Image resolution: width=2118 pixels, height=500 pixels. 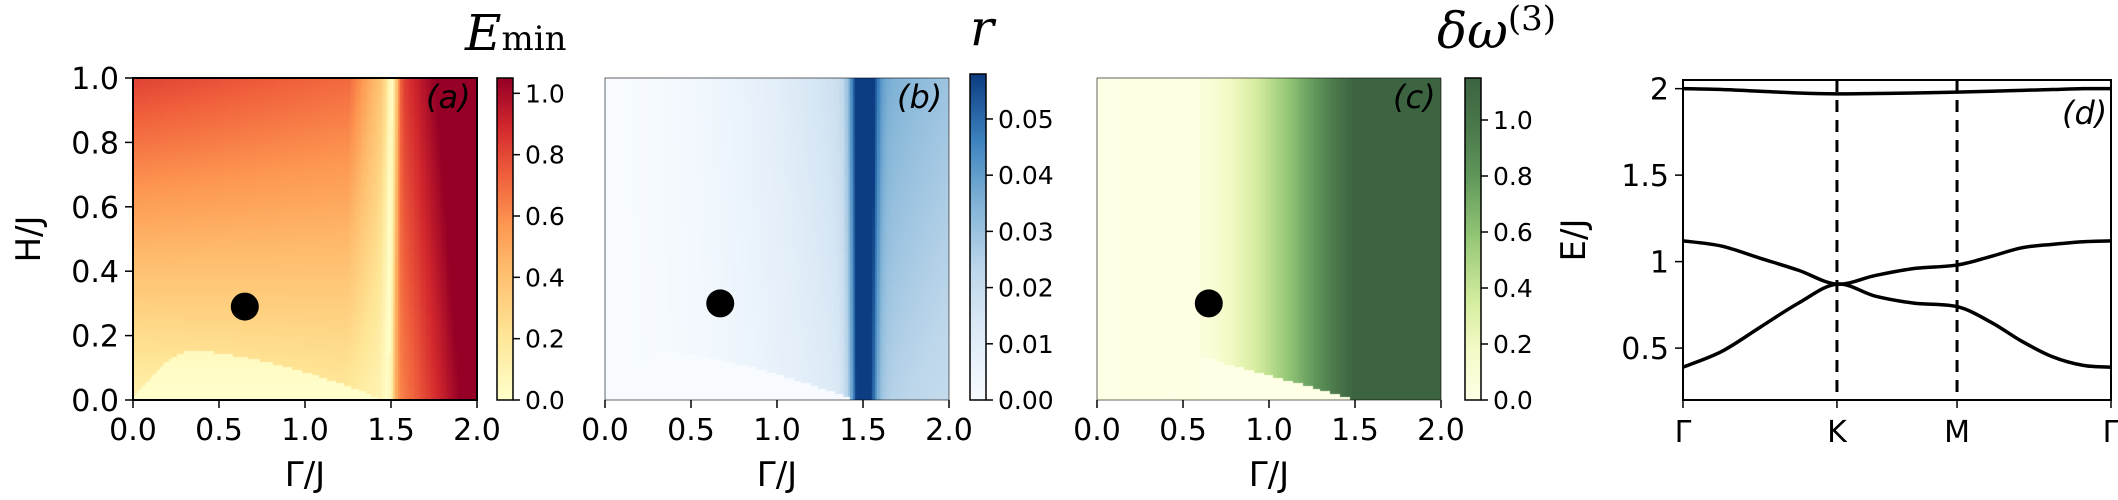 What do you see at coordinates (515, 33) in the screenshot?
I see `colorbar-title-a: Emin` at bounding box center [515, 33].